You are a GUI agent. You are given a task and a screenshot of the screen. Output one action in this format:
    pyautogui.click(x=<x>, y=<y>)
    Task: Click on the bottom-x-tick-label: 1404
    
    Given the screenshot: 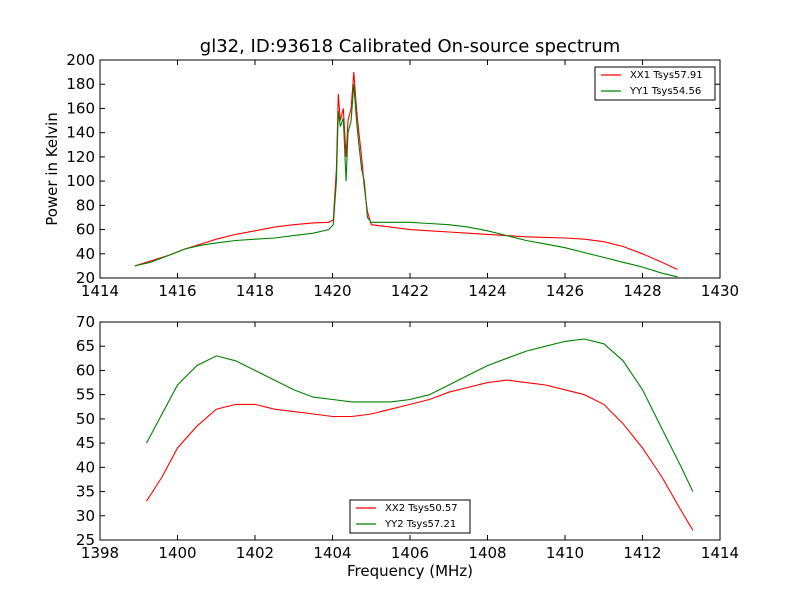 What is the action you would take?
    pyautogui.click(x=332, y=553)
    